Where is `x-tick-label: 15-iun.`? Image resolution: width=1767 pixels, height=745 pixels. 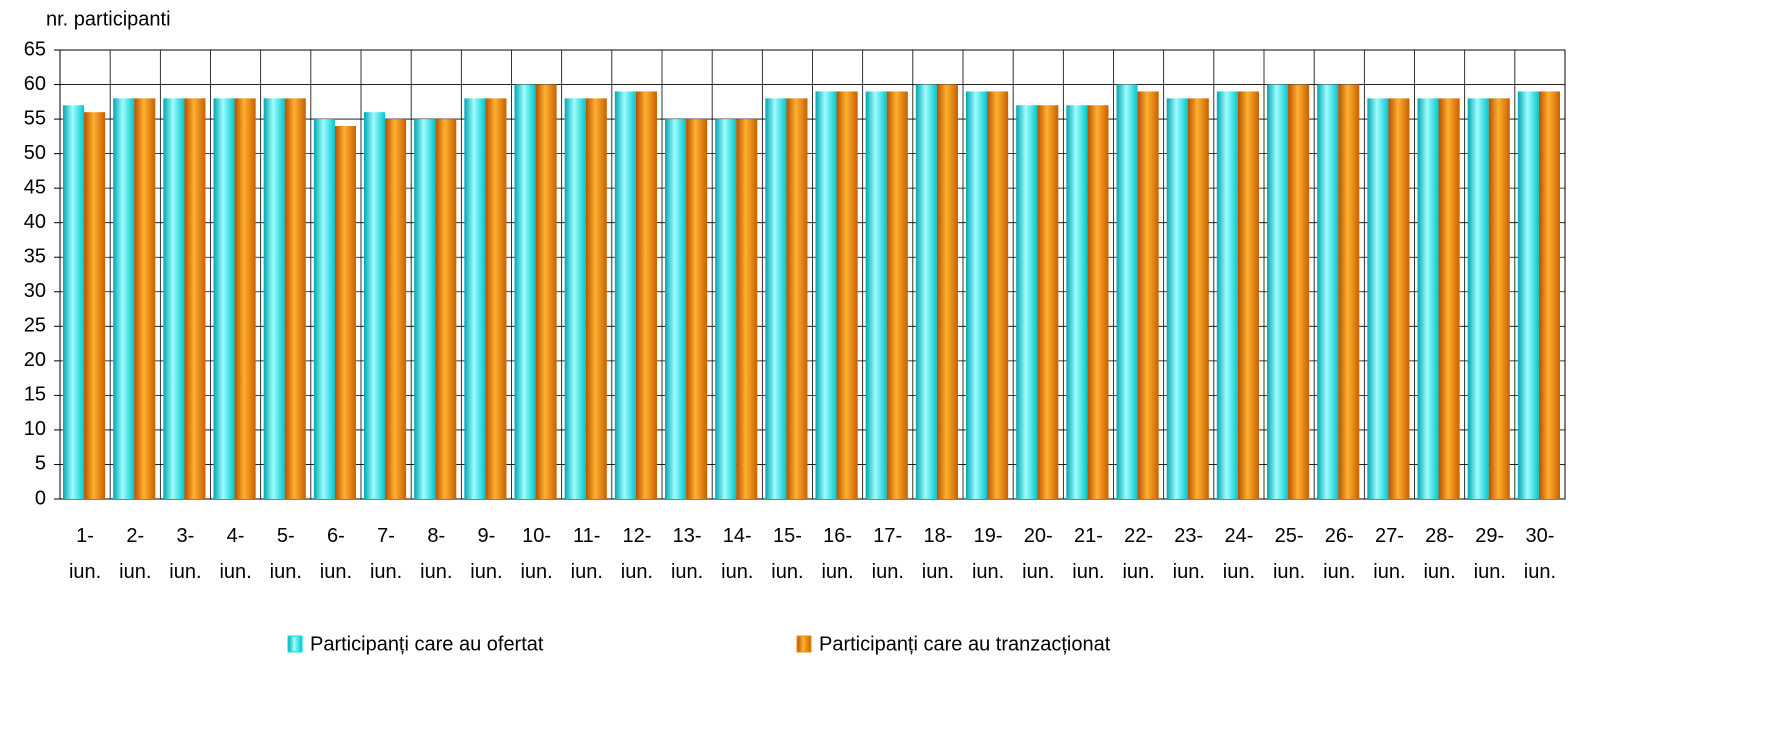
x-tick-label: 15-iun. is located at coordinates (787, 554).